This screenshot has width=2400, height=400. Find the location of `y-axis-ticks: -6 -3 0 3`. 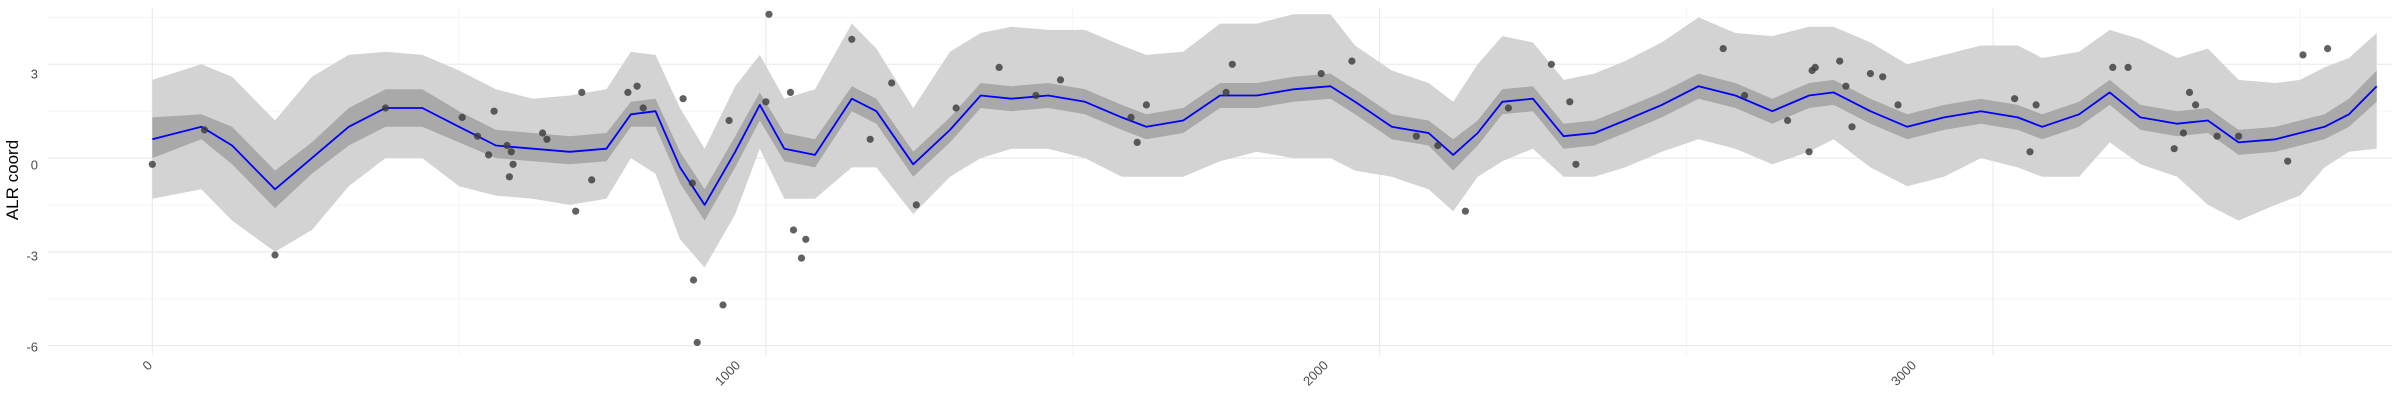

y-axis-ticks: -6 -3 0 3 is located at coordinates (32, 210).